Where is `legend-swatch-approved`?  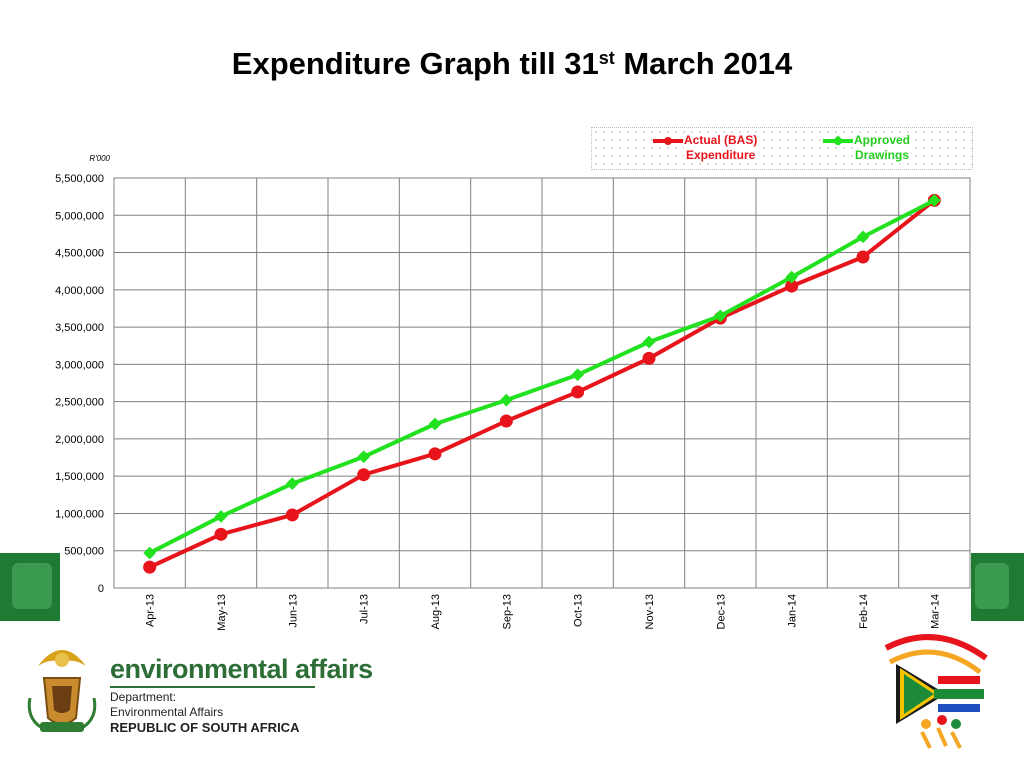 legend-swatch-approved is located at coordinates (838, 140).